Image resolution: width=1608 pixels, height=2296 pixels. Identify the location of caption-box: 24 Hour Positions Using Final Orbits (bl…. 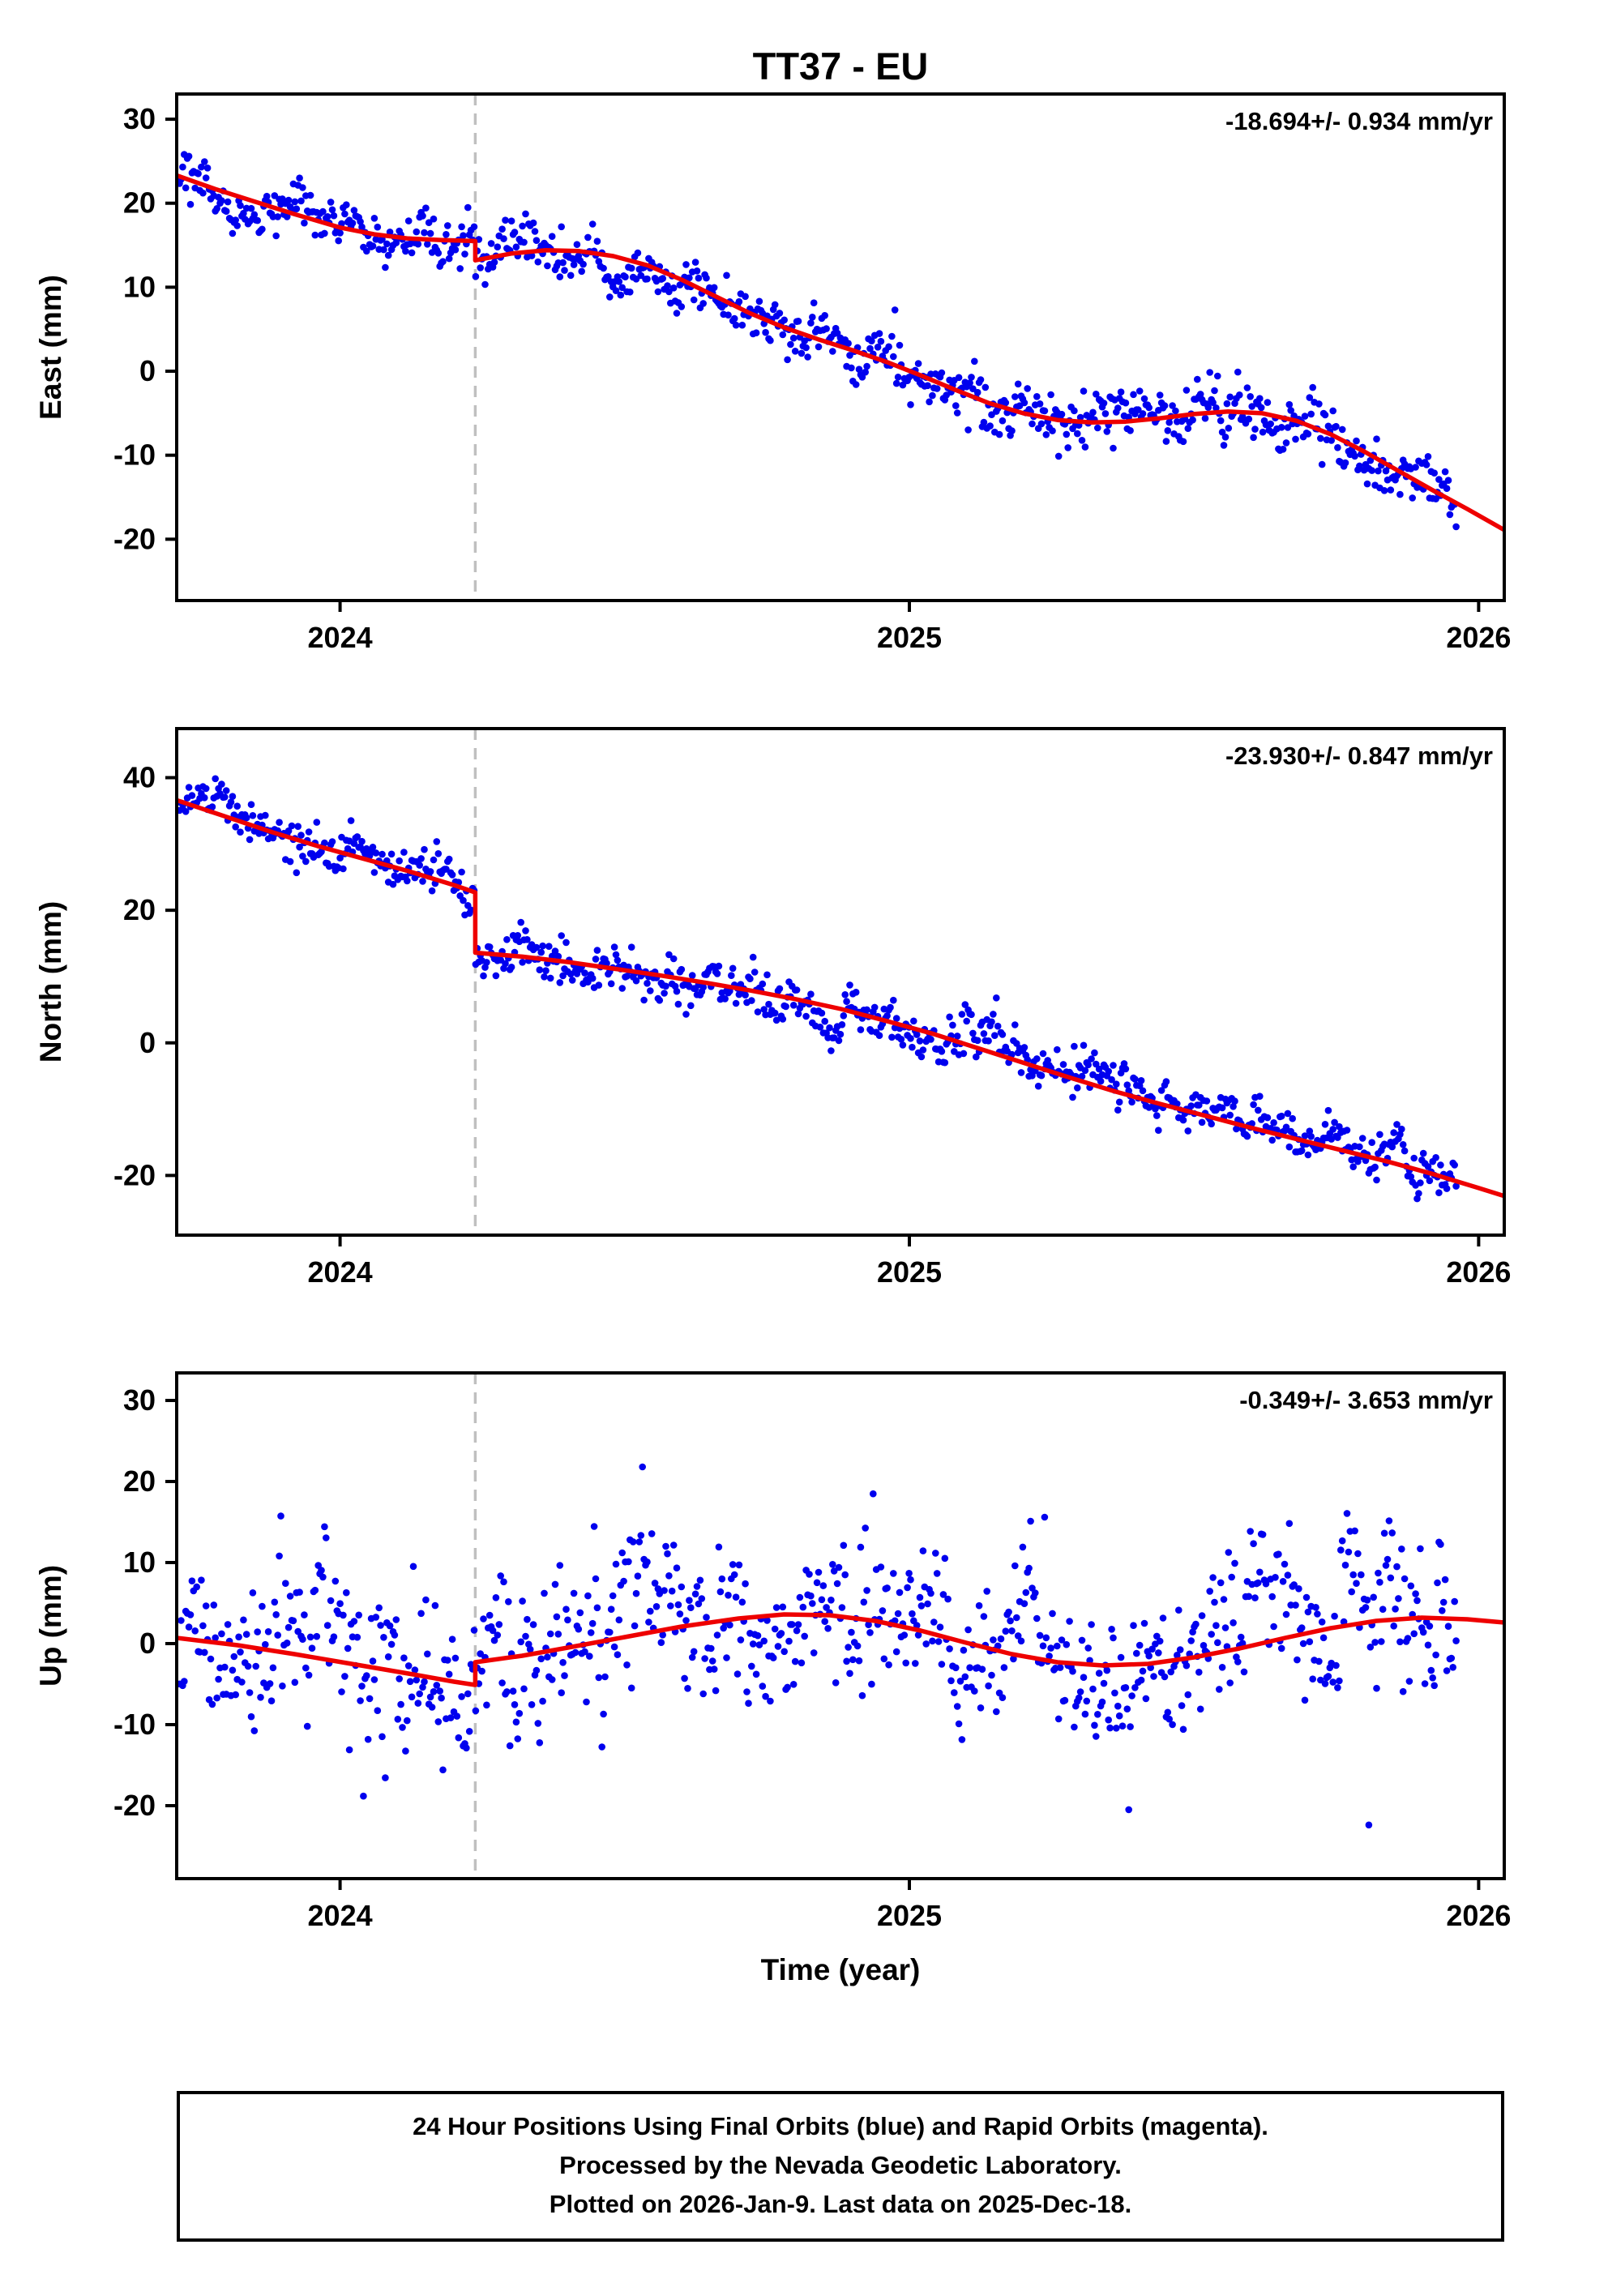
(840, 2167).